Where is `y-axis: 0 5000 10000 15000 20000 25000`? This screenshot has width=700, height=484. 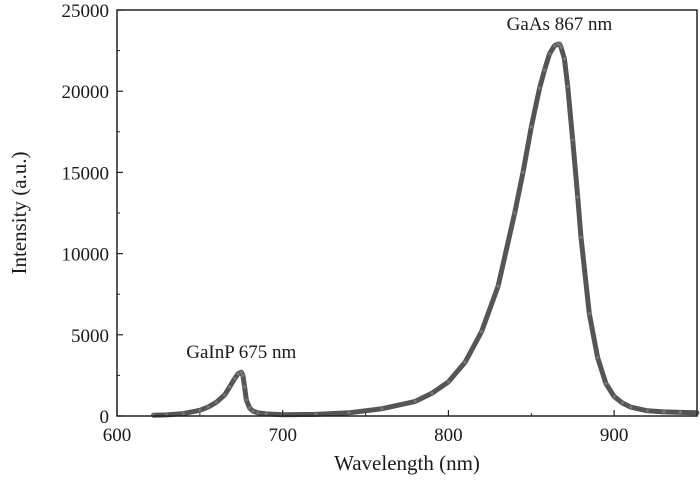
y-axis: 0 5000 10000 15000 20000 25000 is located at coordinates (92, 214).